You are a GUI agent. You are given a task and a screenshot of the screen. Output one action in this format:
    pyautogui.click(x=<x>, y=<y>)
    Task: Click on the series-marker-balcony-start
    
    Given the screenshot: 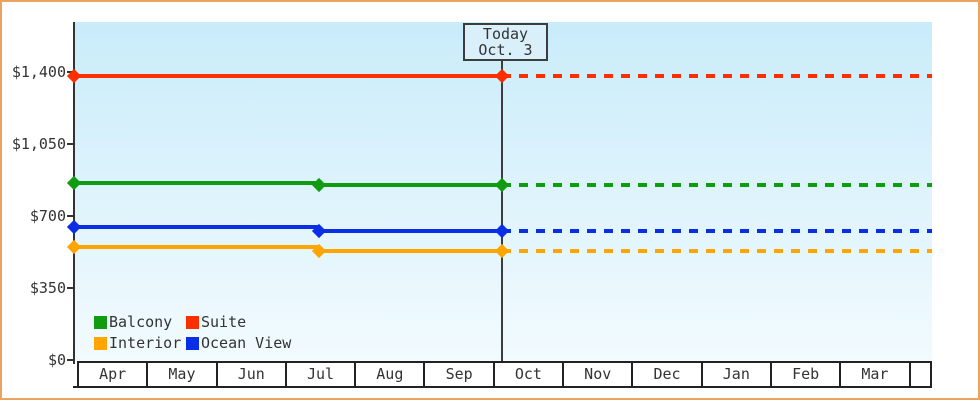 What is the action you would take?
    pyautogui.click(x=74, y=183)
    